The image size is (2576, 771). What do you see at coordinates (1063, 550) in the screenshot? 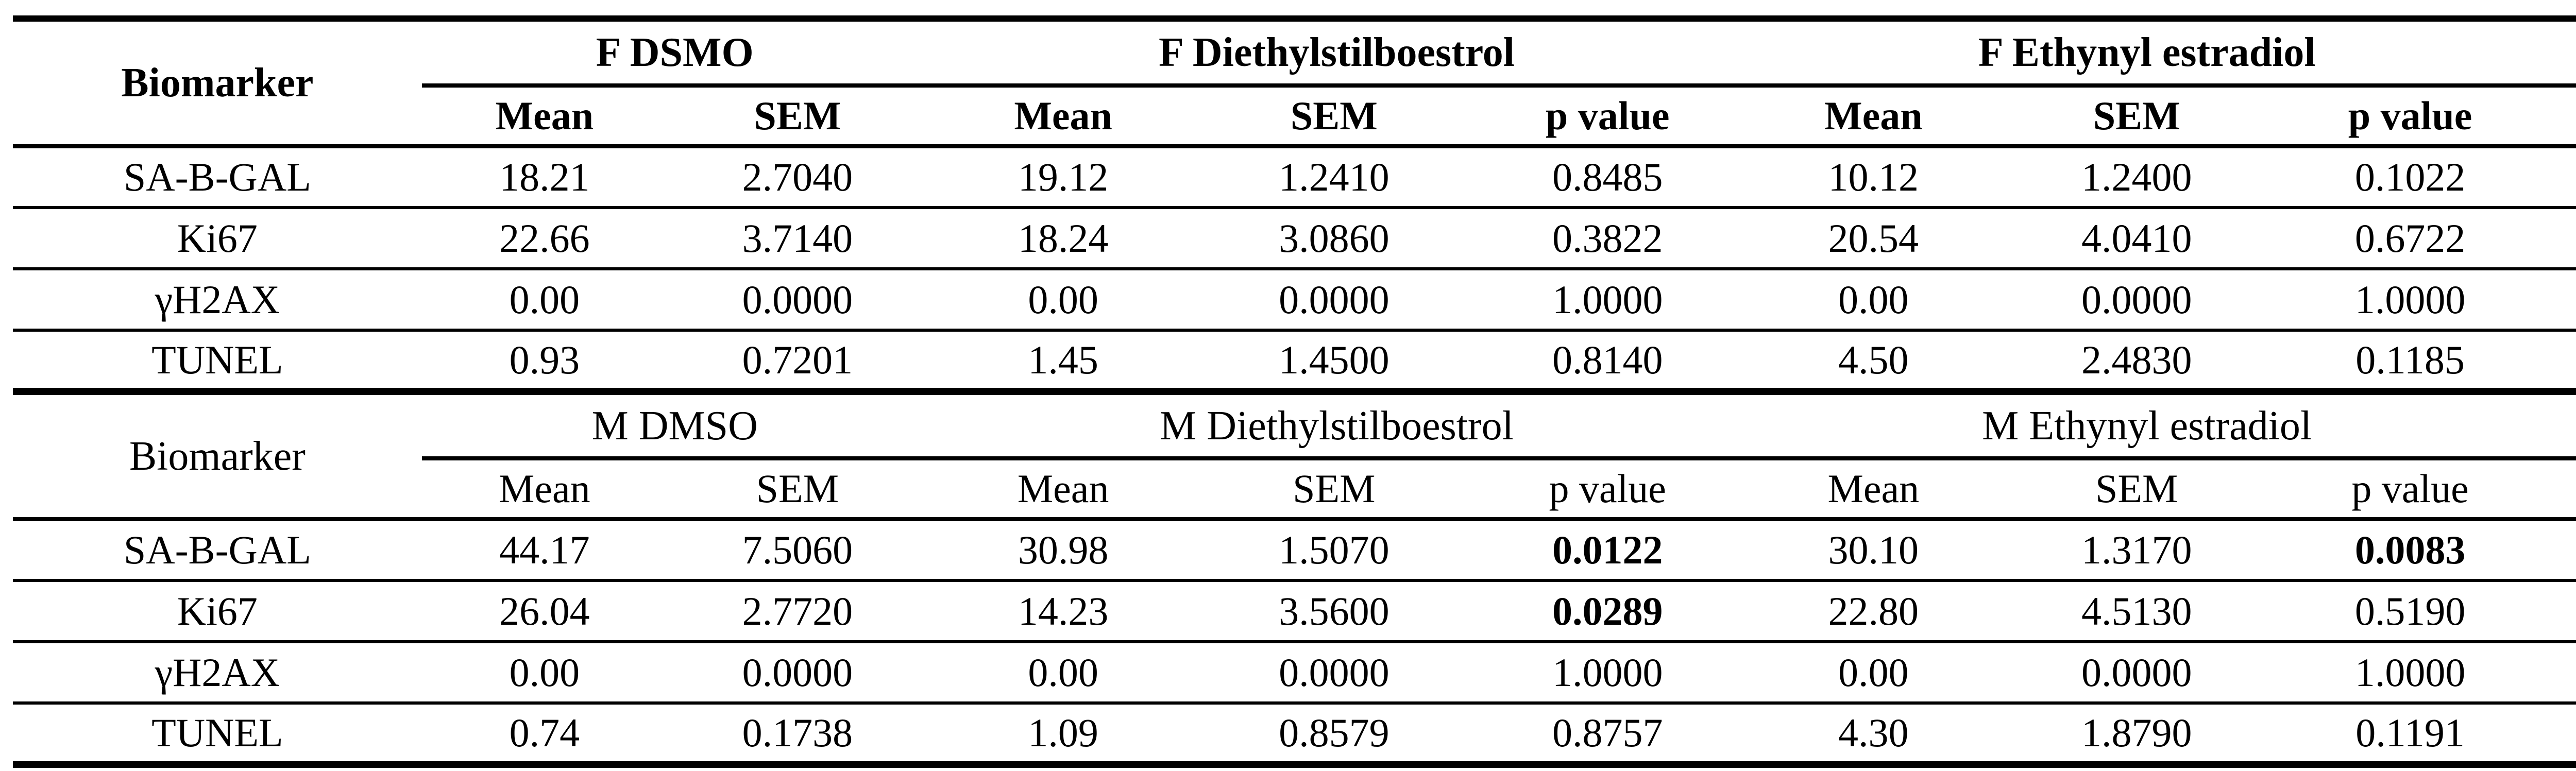
I see `value-cell: 30.98` at bounding box center [1063, 550].